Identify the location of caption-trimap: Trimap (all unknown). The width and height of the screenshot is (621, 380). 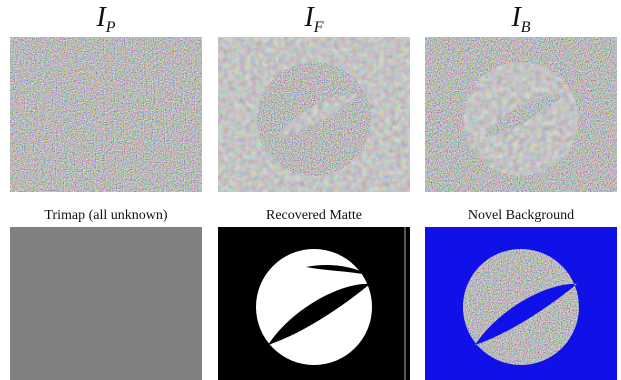
(106, 215).